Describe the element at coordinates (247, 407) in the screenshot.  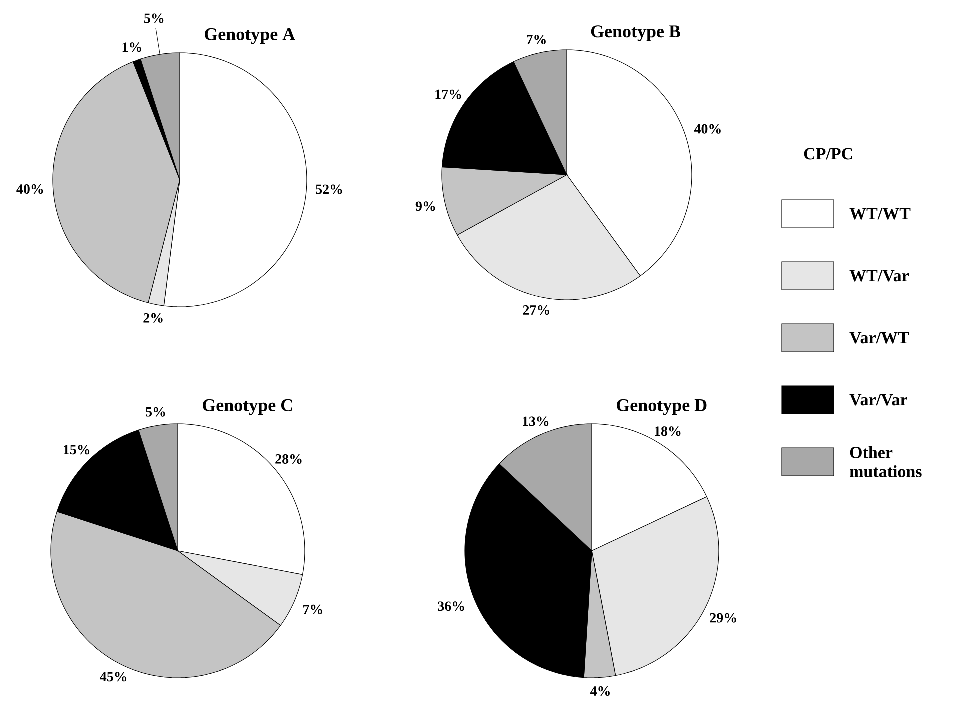
I see `chart-title: Genotype C` at that location.